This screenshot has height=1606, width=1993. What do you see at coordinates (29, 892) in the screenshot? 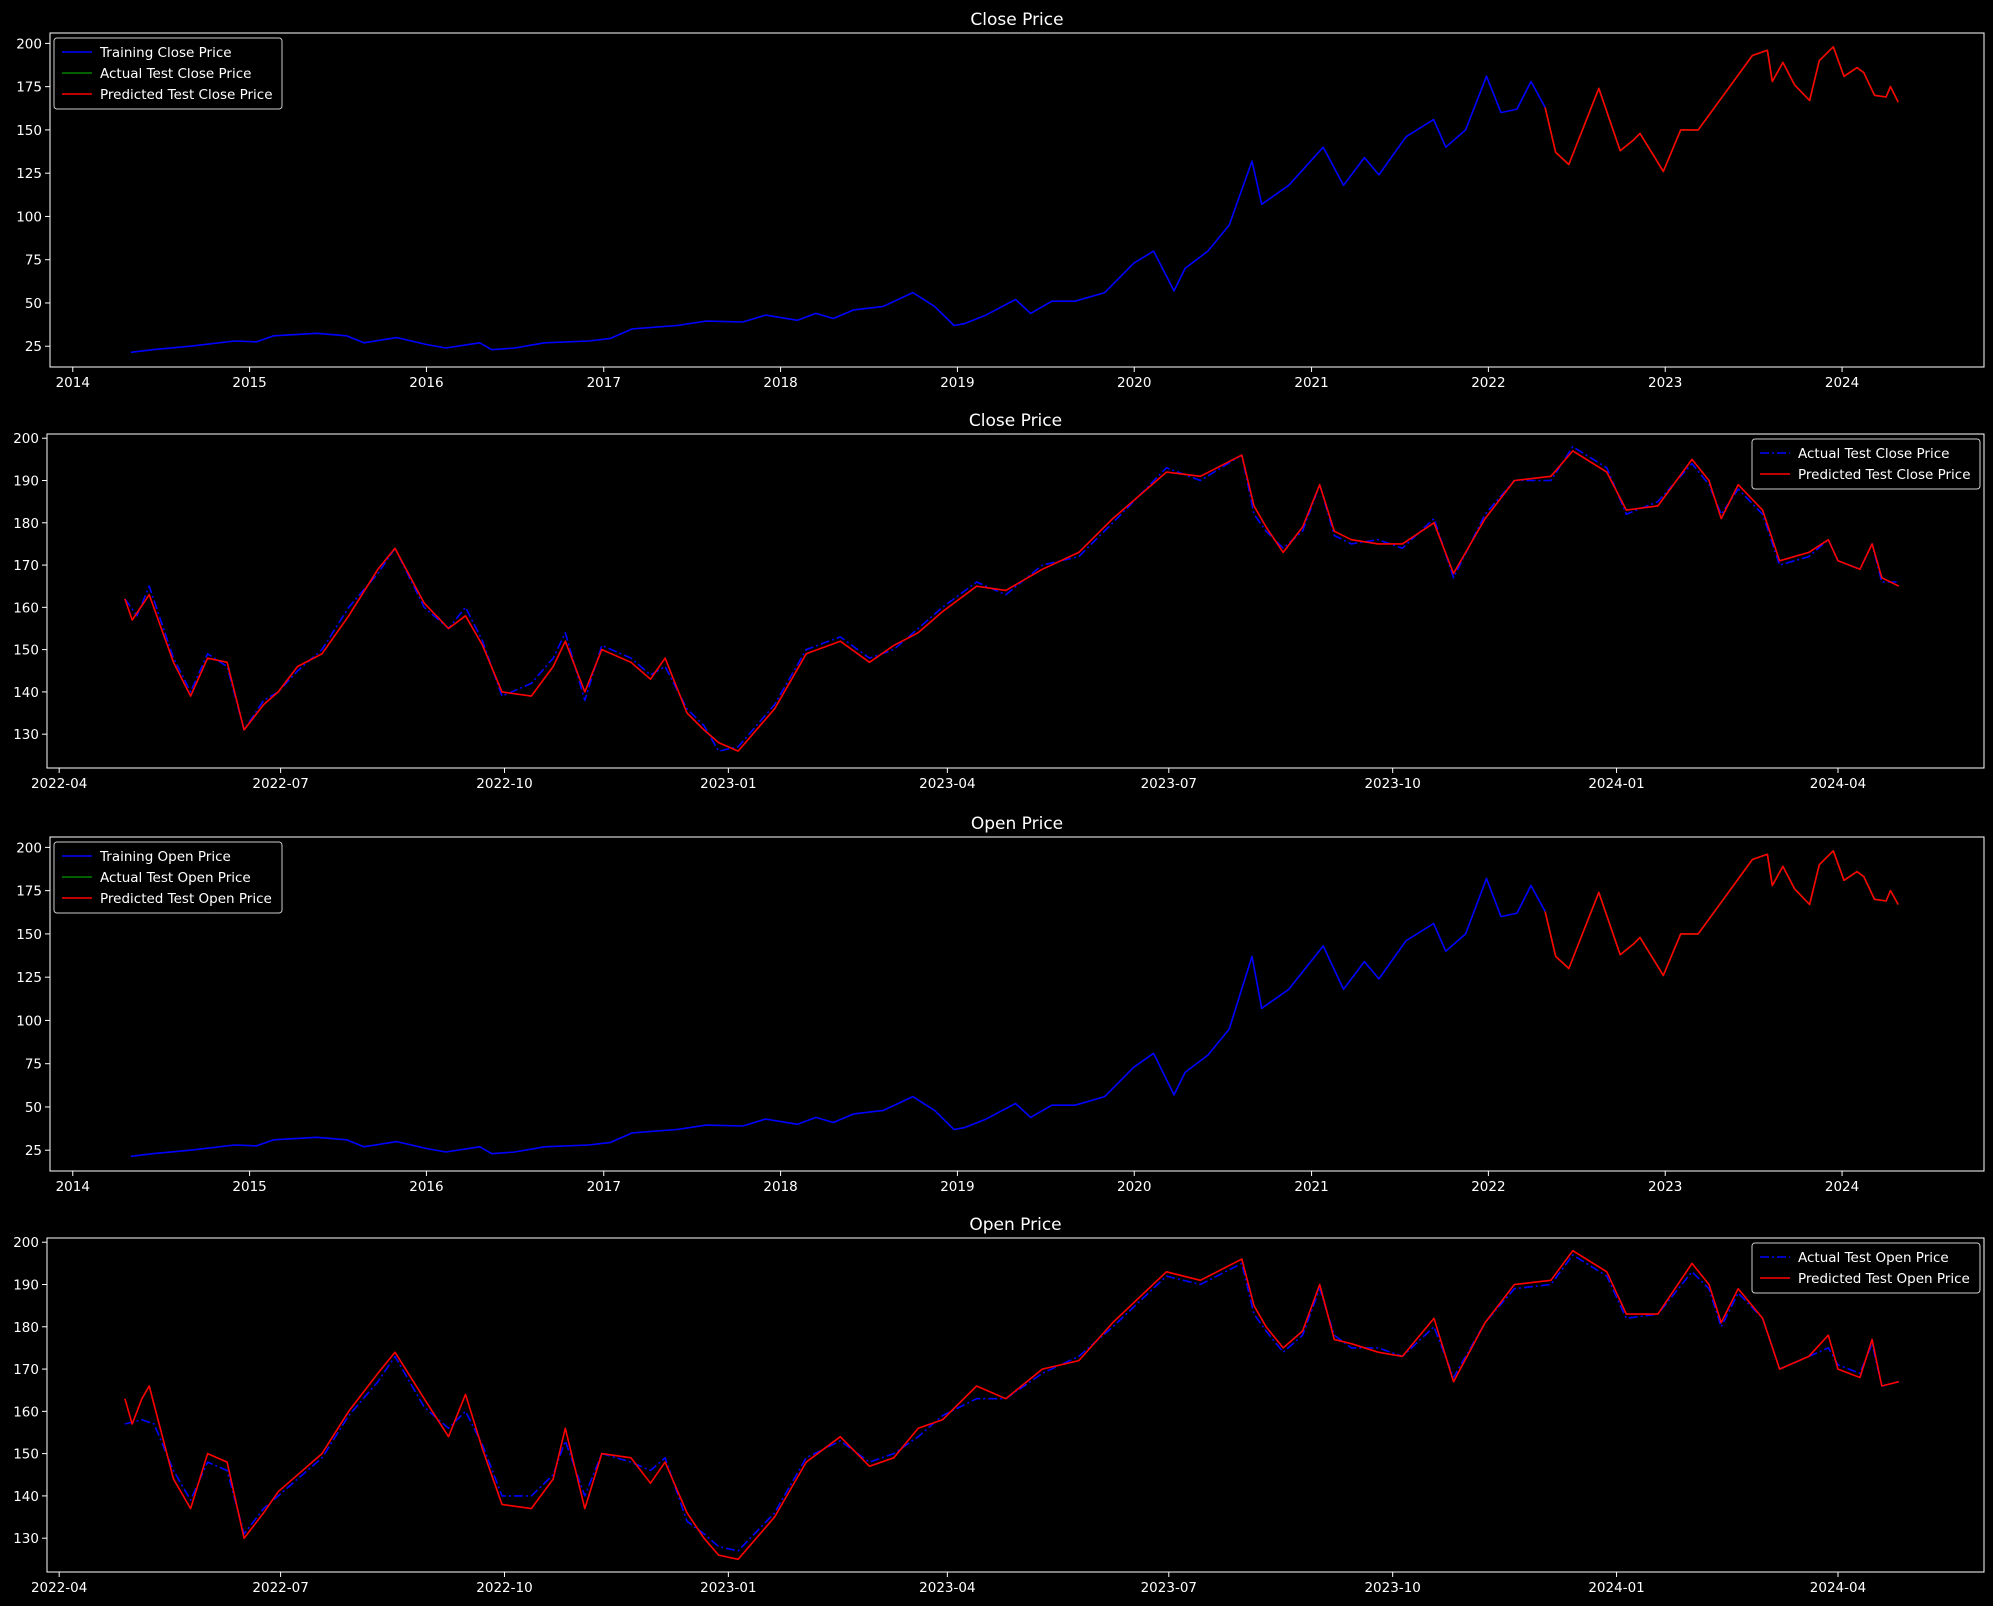
I see `y-tick-label: 175` at bounding box center [29, 892].